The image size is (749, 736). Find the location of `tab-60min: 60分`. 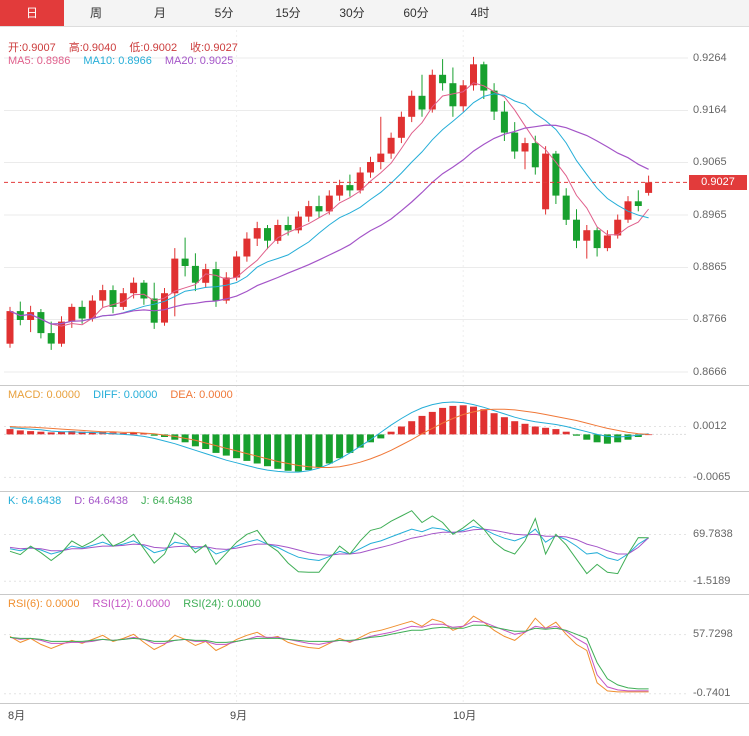

tab-60min: 60分 is located at coordinates (416, 13).